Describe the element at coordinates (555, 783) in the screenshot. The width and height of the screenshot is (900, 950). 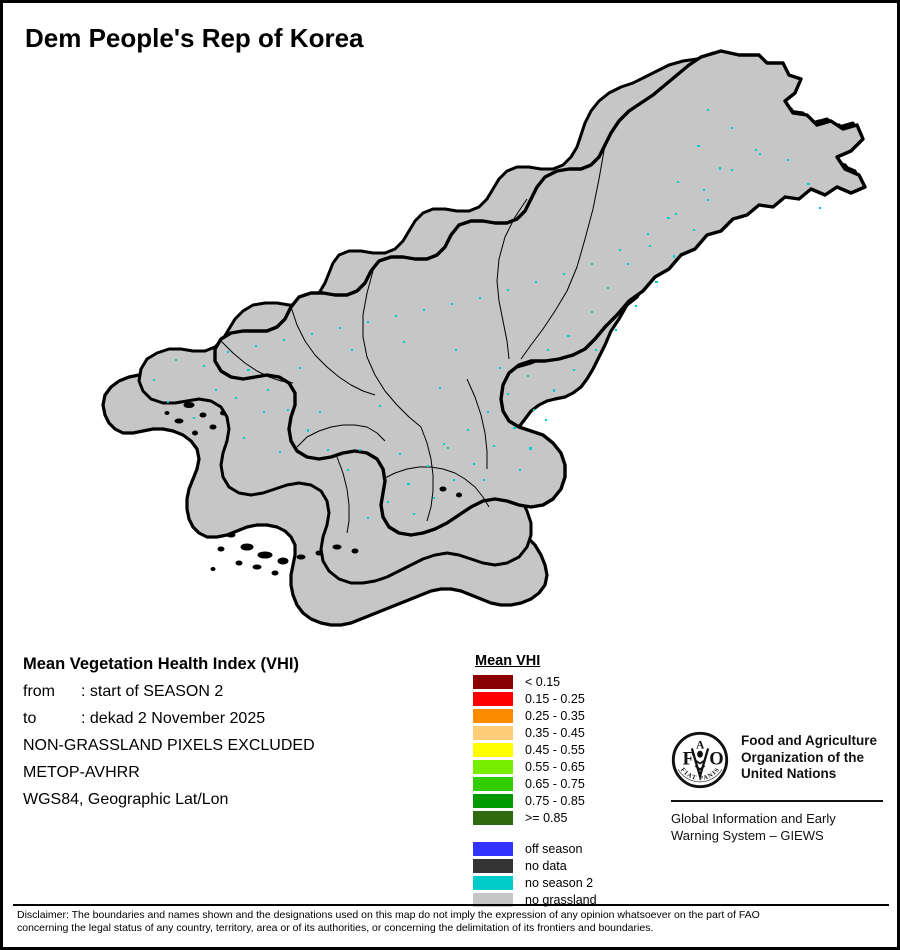
I see `legend-class-label: 0.65 - 0.75` at that location.